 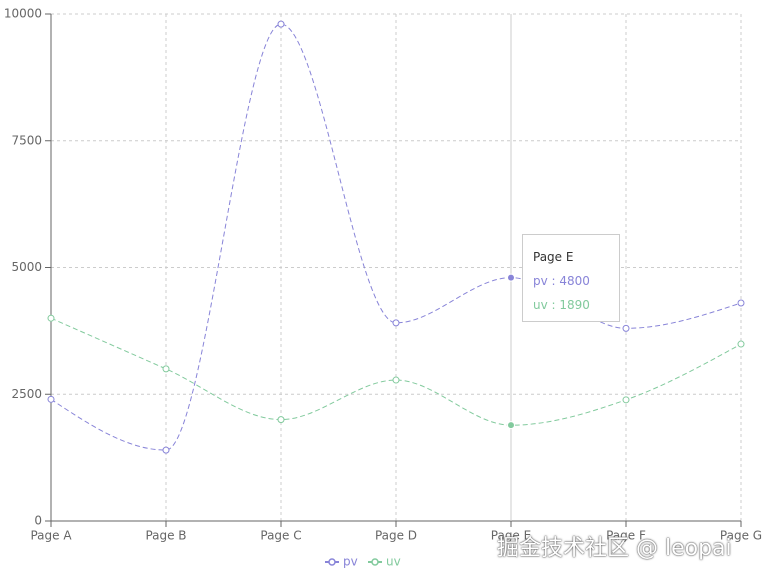 What do you see at coordinates (626, 536) in the screenshot?
I see `x-tick-label: Page F` at bounding box center [626, 536].